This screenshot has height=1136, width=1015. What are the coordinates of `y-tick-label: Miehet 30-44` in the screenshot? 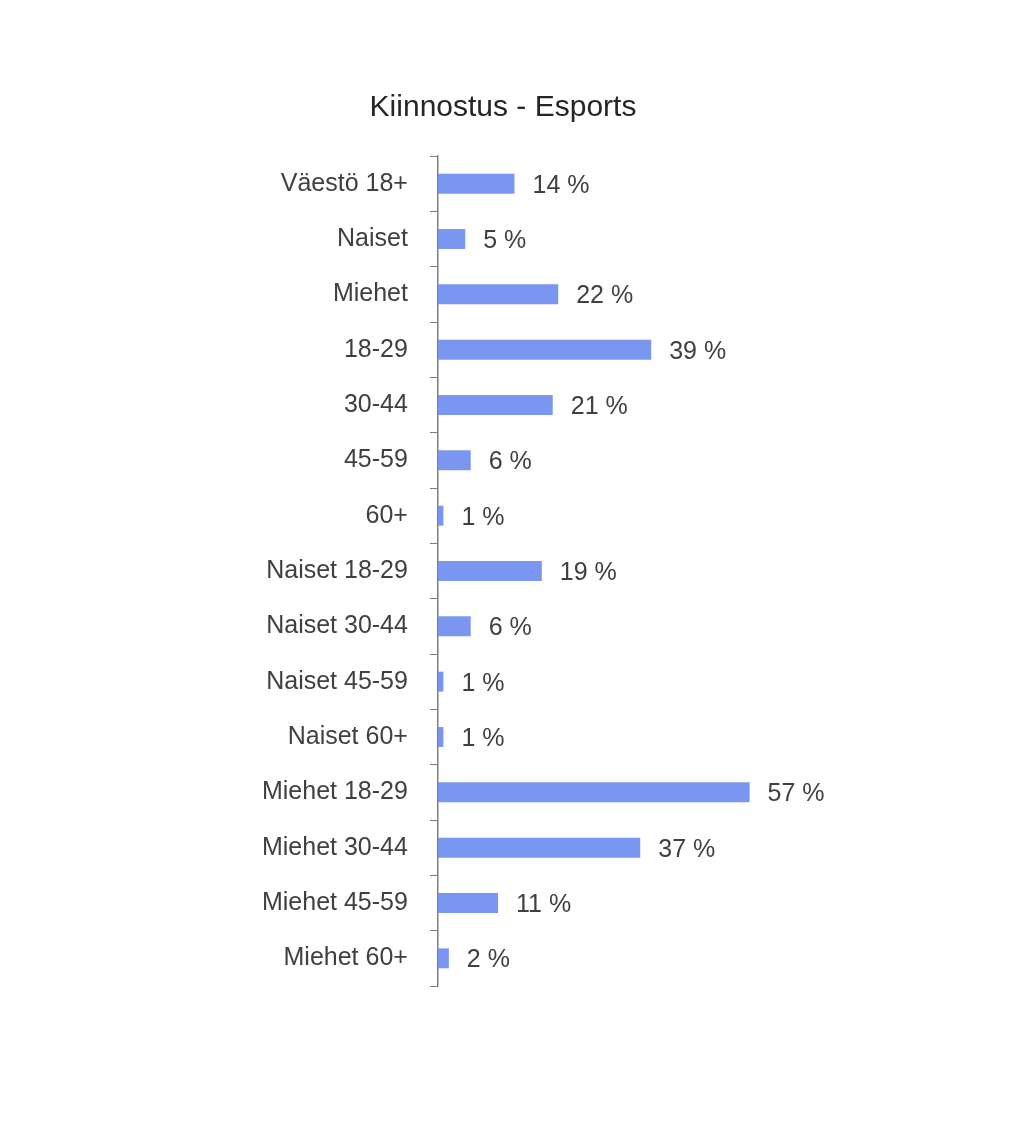 It's located at (334, 845).